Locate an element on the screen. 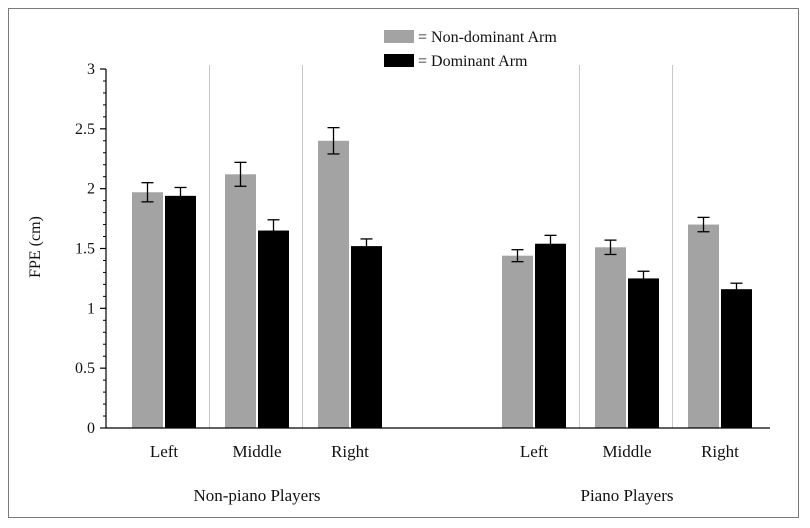 The image size is (810, 528). y-tick-label: 2.5 is located at coordinates (85, 129).